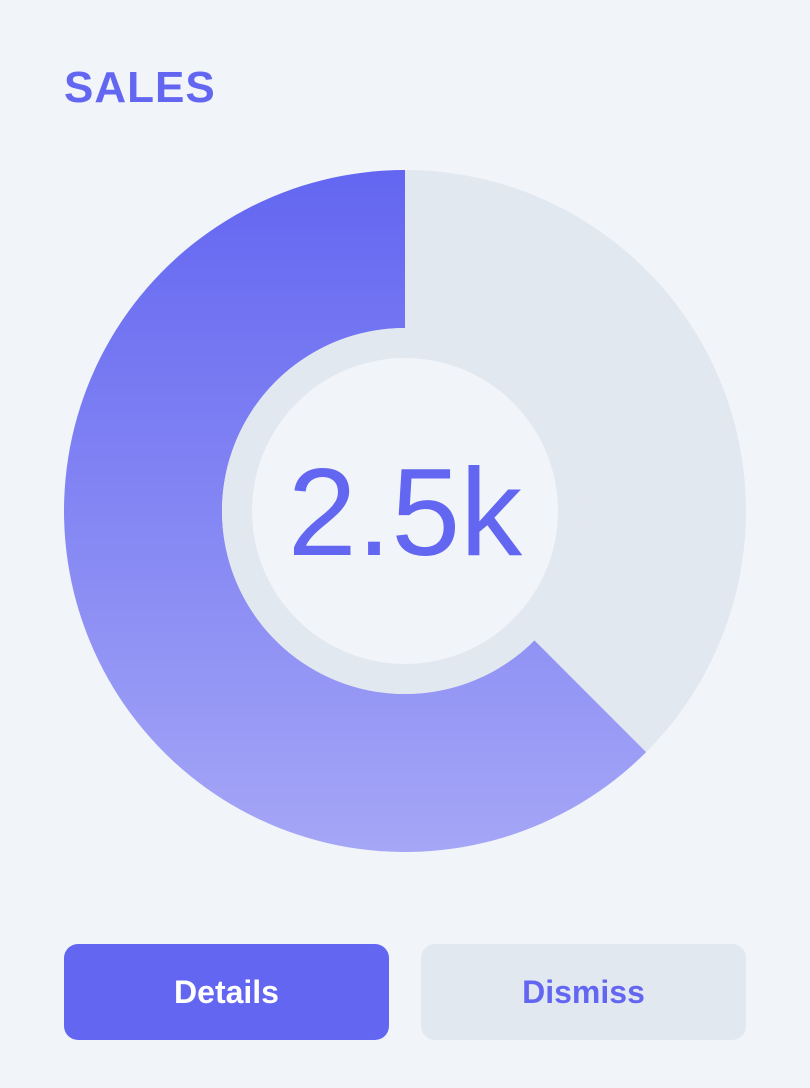 The image size is (810, 1088). What do you see at coordinates (583, 992) in the screenshot?
I see `dismiss-button: Dismiss` at bounding box center [583, 992].